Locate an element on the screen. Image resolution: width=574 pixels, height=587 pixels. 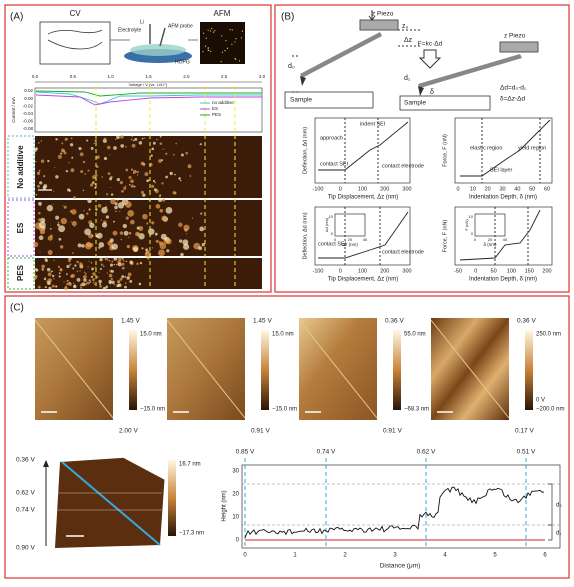
panel-label: (C) is located at coordinates (17, 308).